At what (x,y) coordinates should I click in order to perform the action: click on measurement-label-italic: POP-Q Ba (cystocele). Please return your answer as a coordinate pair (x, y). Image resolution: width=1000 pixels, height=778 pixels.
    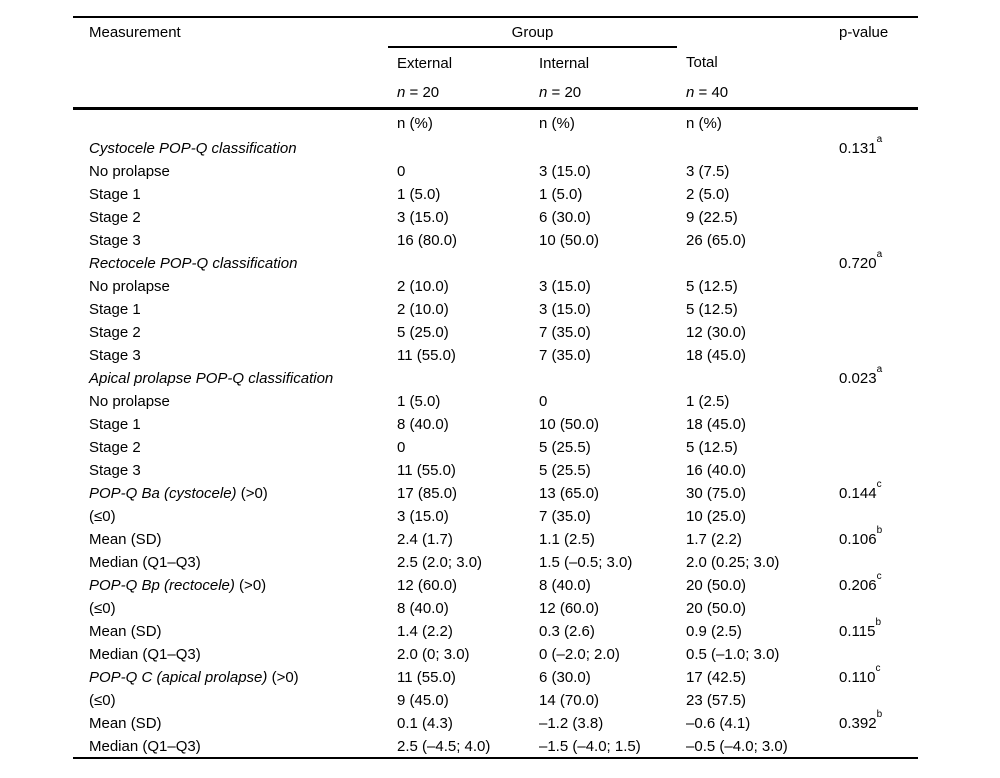
    Looking at the image, I should click on (163, 493).